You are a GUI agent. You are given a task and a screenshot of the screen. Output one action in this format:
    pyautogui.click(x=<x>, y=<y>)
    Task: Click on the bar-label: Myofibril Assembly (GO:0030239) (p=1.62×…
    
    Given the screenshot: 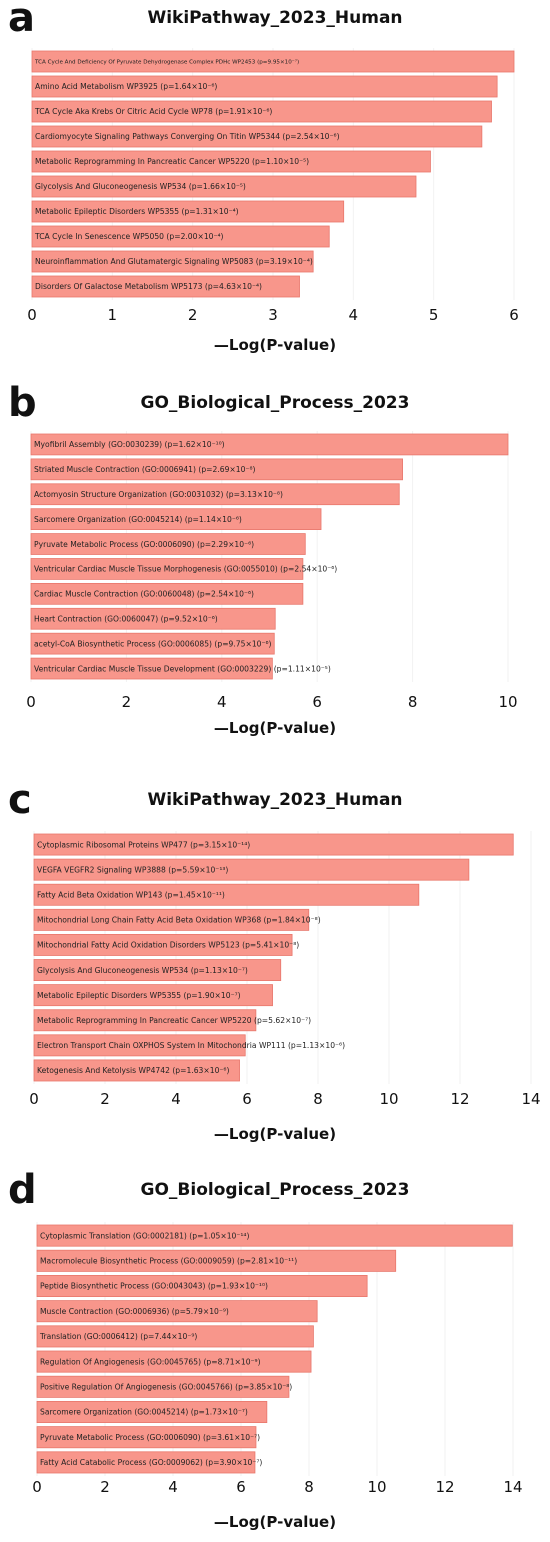 What is the action you would take?
    pyautogui.click(x=129, y=444)
    